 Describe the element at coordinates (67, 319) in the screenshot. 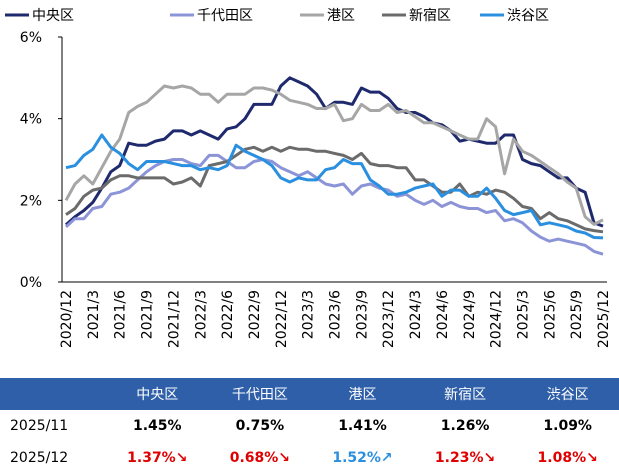

I see `x-tick-label: 2020/12` at that location.